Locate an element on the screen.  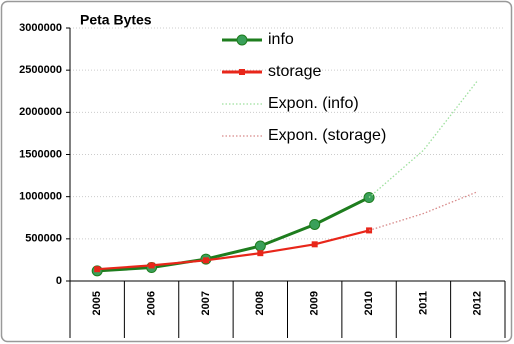
x-tick-label: 2009 is located at coordinates (315, 303).